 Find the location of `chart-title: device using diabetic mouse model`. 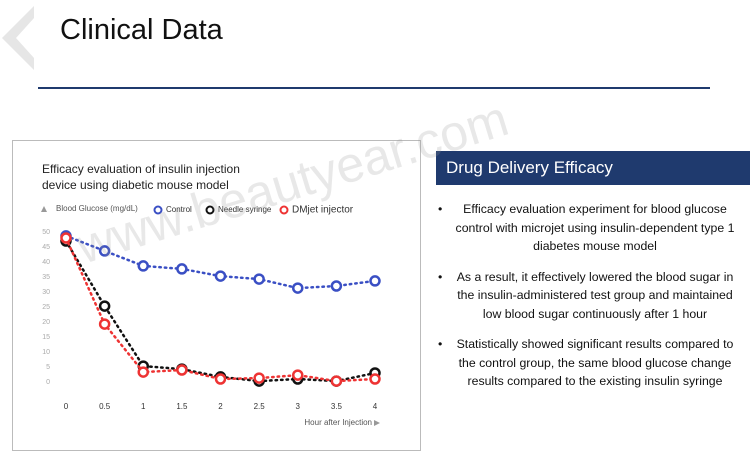

chart-title: device using diabetic mouse model is located at coordinates (135, 185).